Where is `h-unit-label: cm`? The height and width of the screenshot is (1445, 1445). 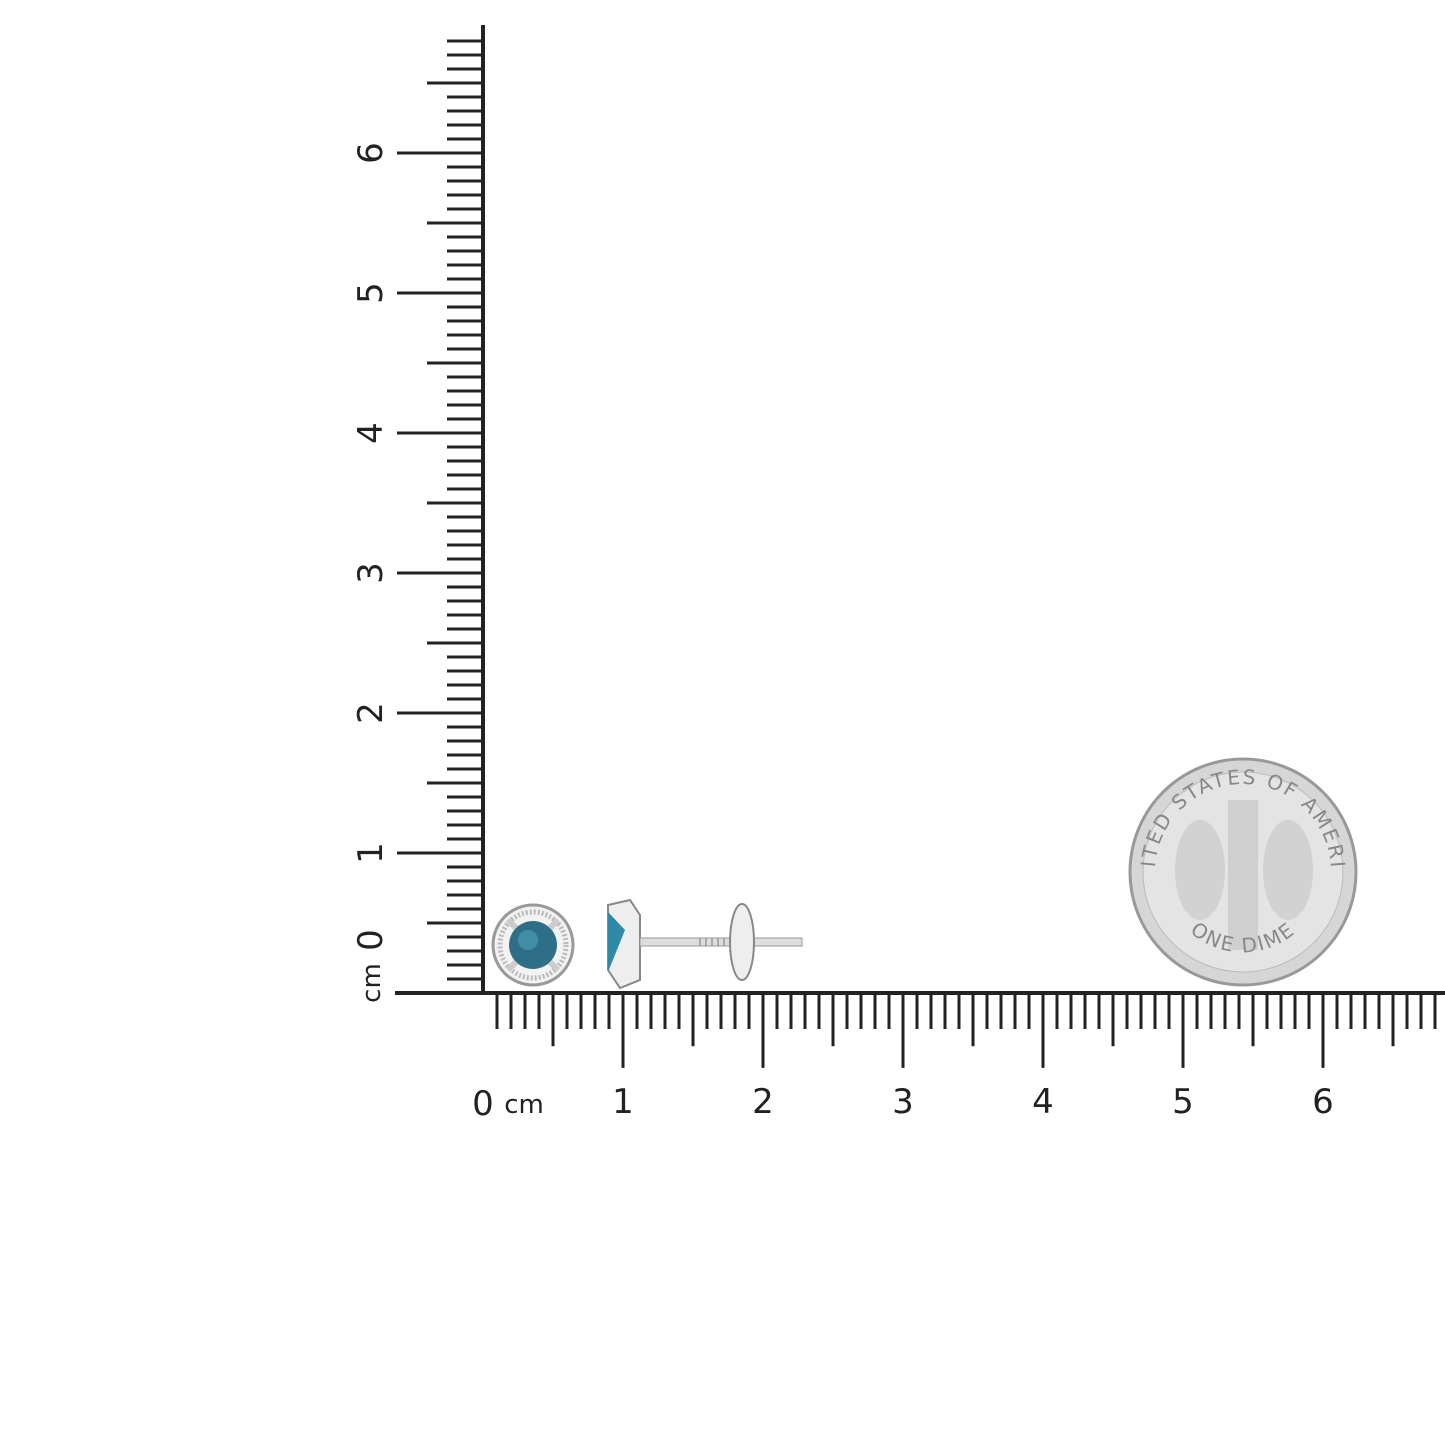 h-unit-label: cm is located at coordinates (524, 1105).